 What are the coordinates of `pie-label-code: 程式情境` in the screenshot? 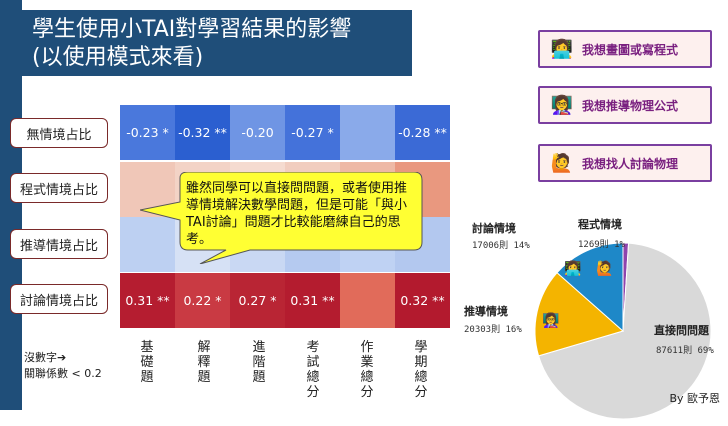 It's located at (600, 224).